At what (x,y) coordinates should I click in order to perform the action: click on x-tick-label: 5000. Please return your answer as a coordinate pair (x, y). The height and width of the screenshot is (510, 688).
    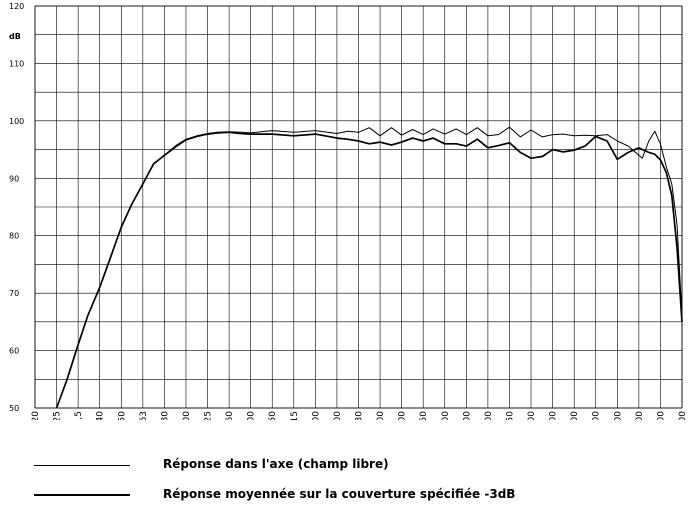
    Looking at the image, I should click on (554, 415).